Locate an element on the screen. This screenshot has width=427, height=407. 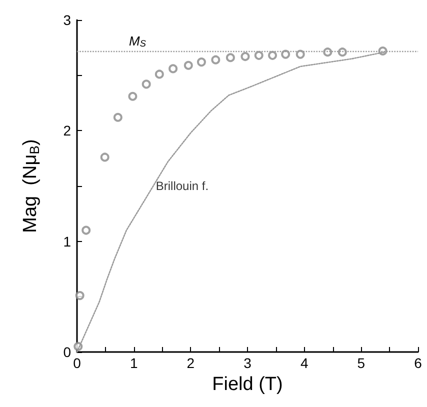
x-tick-label: 2 is located at coordinates (190, 363).